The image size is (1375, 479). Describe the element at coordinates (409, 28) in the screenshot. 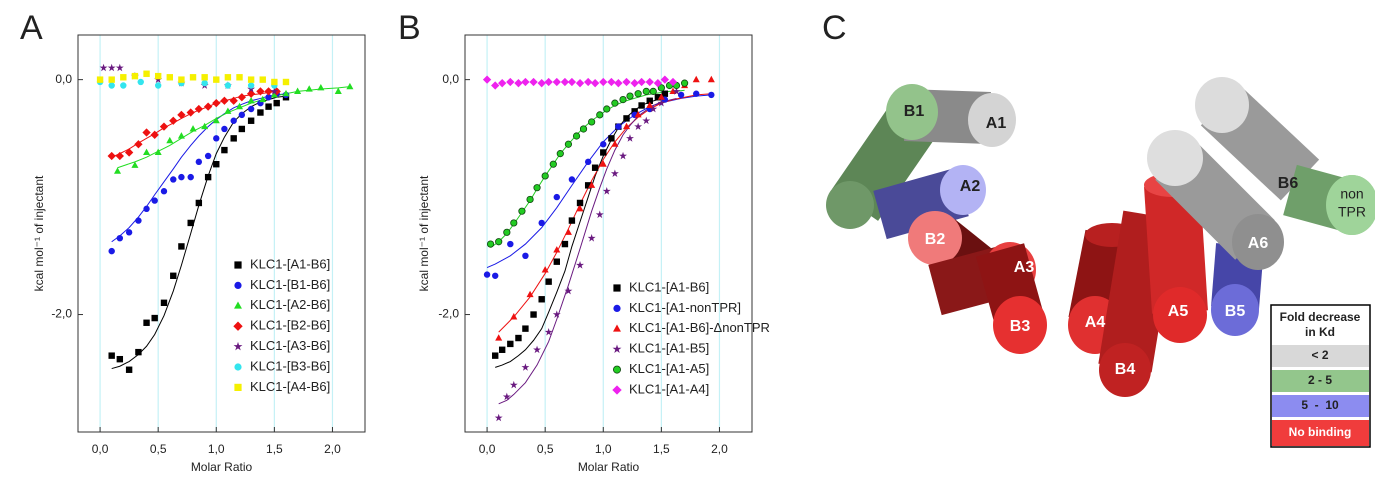

I see `panel-label: B` at that location.